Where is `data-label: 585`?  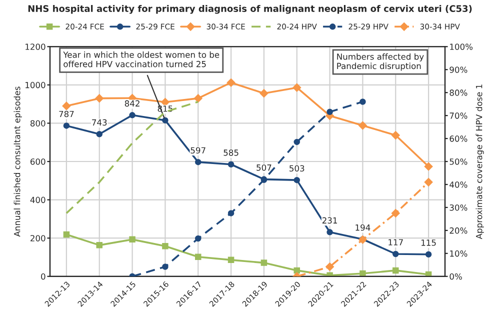
data-label: 585 is located at coordinates (231, 153).